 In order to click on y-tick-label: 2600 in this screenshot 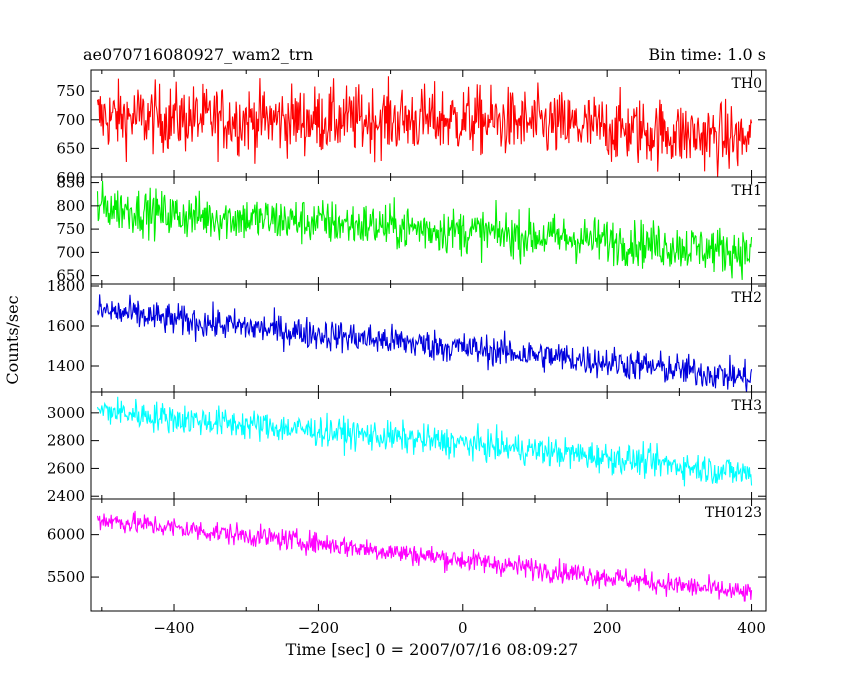, I will do `click(66, 468)`.